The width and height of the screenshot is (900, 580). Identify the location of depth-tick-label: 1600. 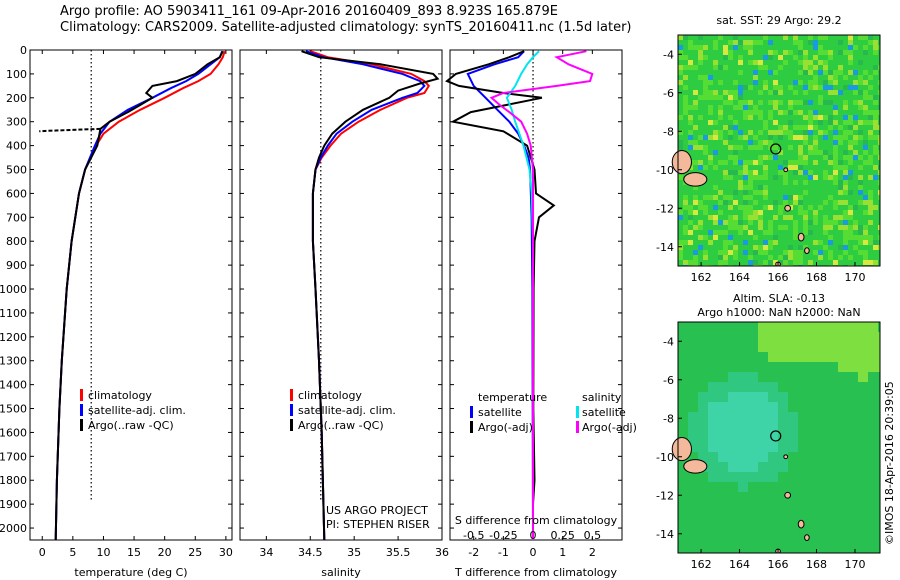
(13, 432).